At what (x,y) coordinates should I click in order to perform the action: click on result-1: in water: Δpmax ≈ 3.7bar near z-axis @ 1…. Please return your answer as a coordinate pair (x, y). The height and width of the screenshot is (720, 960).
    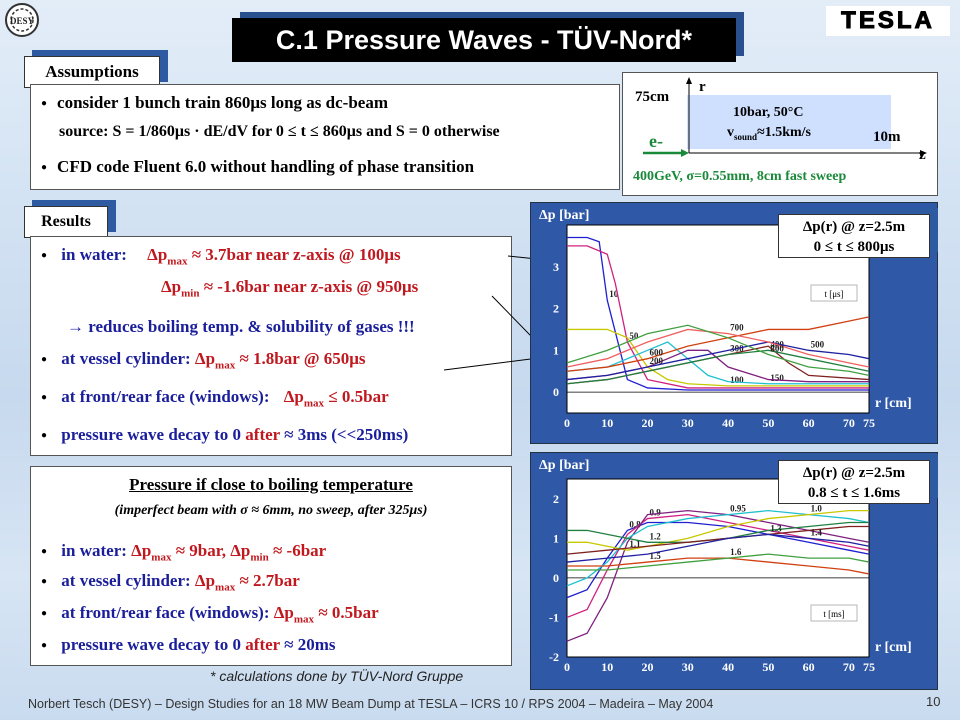
    Looking at the image, I should click on (221, 256).